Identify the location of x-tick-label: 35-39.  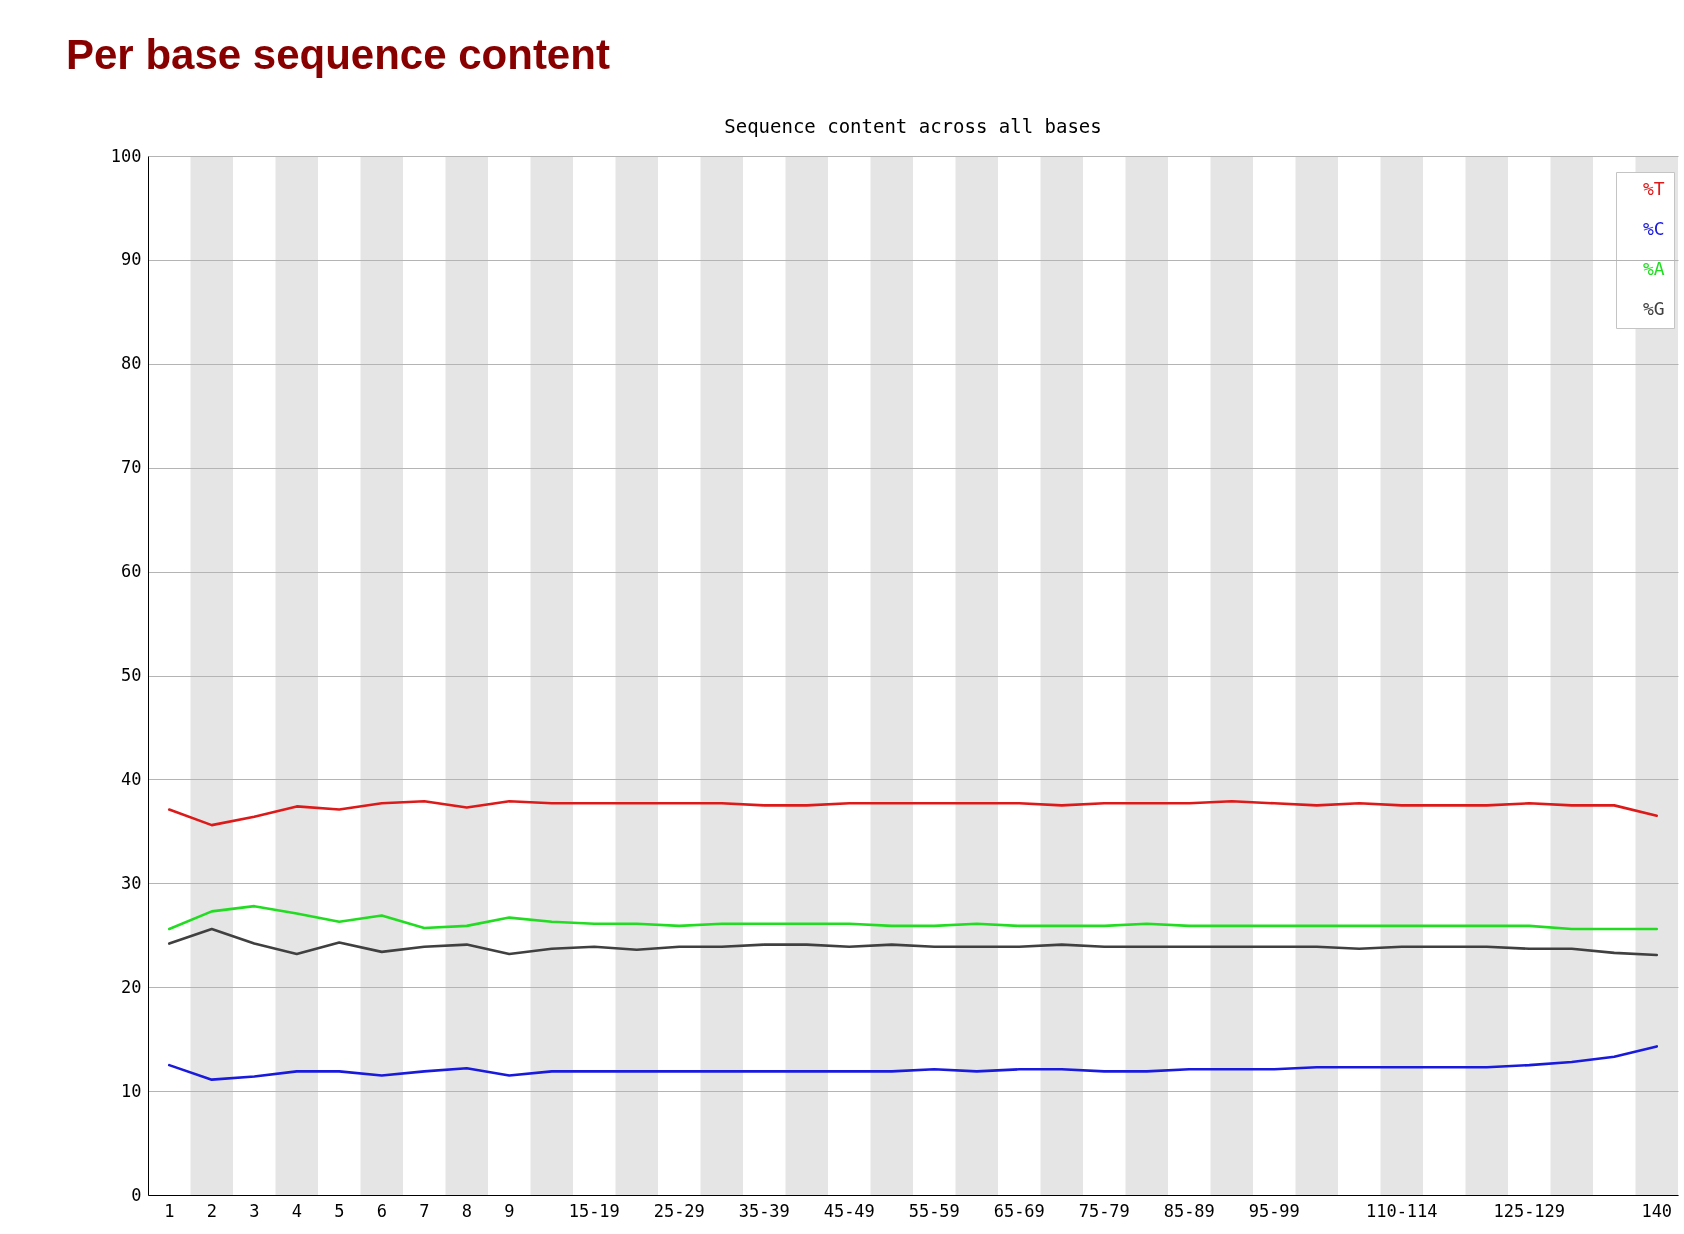
(764, 1210).